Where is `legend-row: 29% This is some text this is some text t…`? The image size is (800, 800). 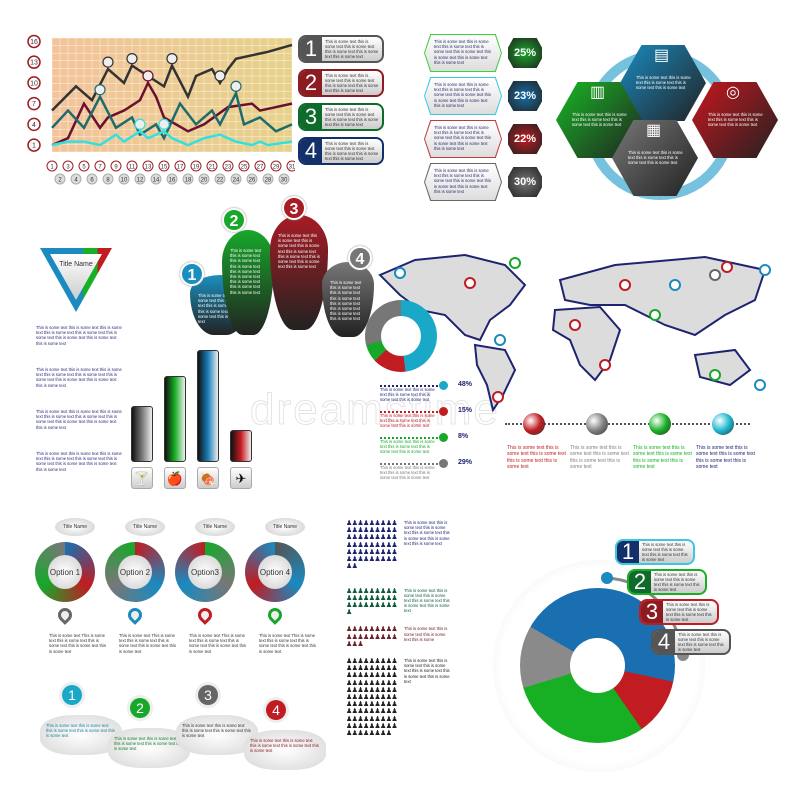
legend-row: 29% This is some text this is some text t… is located at coordinates (428, 472).